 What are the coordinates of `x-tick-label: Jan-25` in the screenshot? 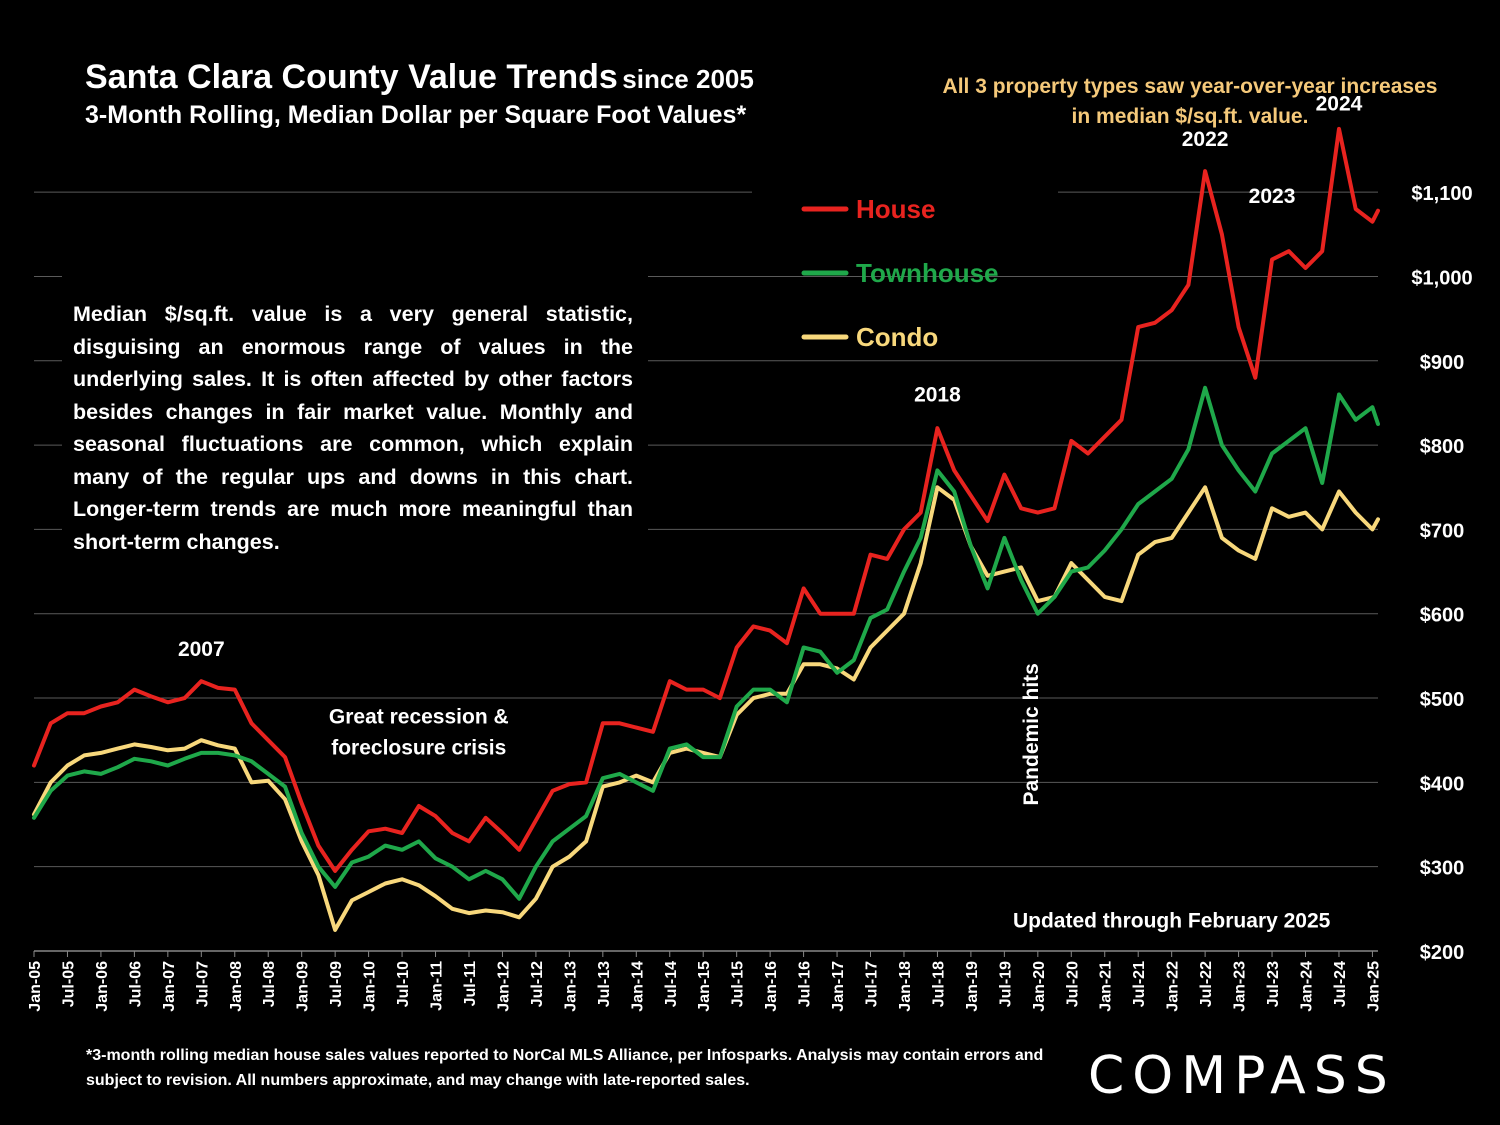 It's located at (1373, 986).